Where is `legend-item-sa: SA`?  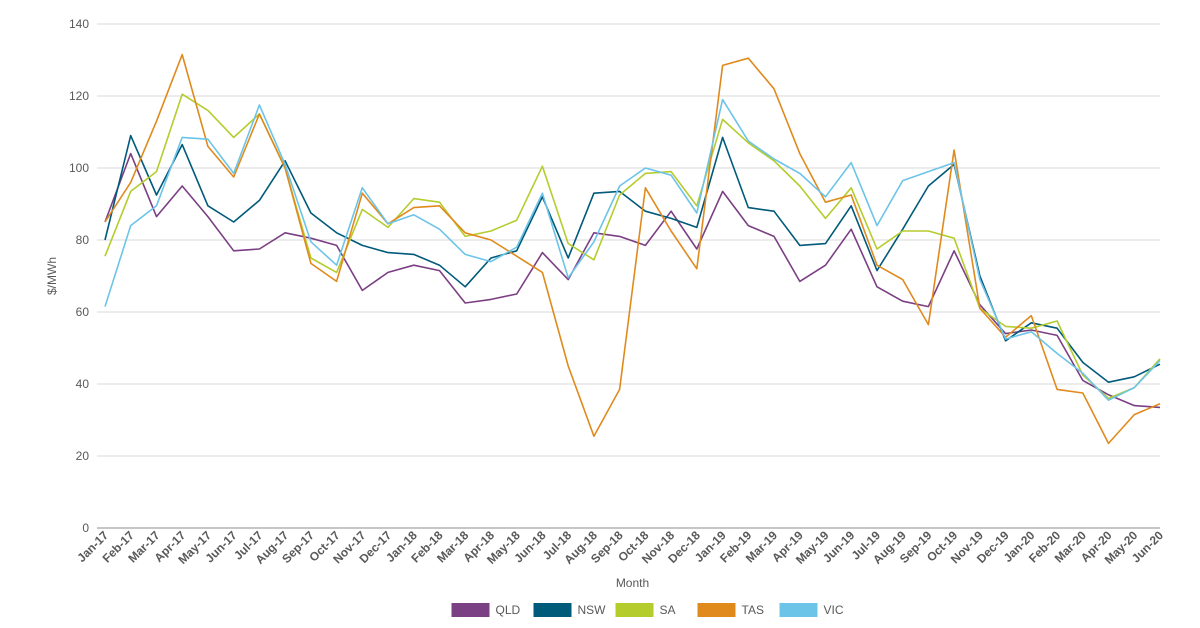
legend-item-sa: SA is located at coordinates (645, 610).